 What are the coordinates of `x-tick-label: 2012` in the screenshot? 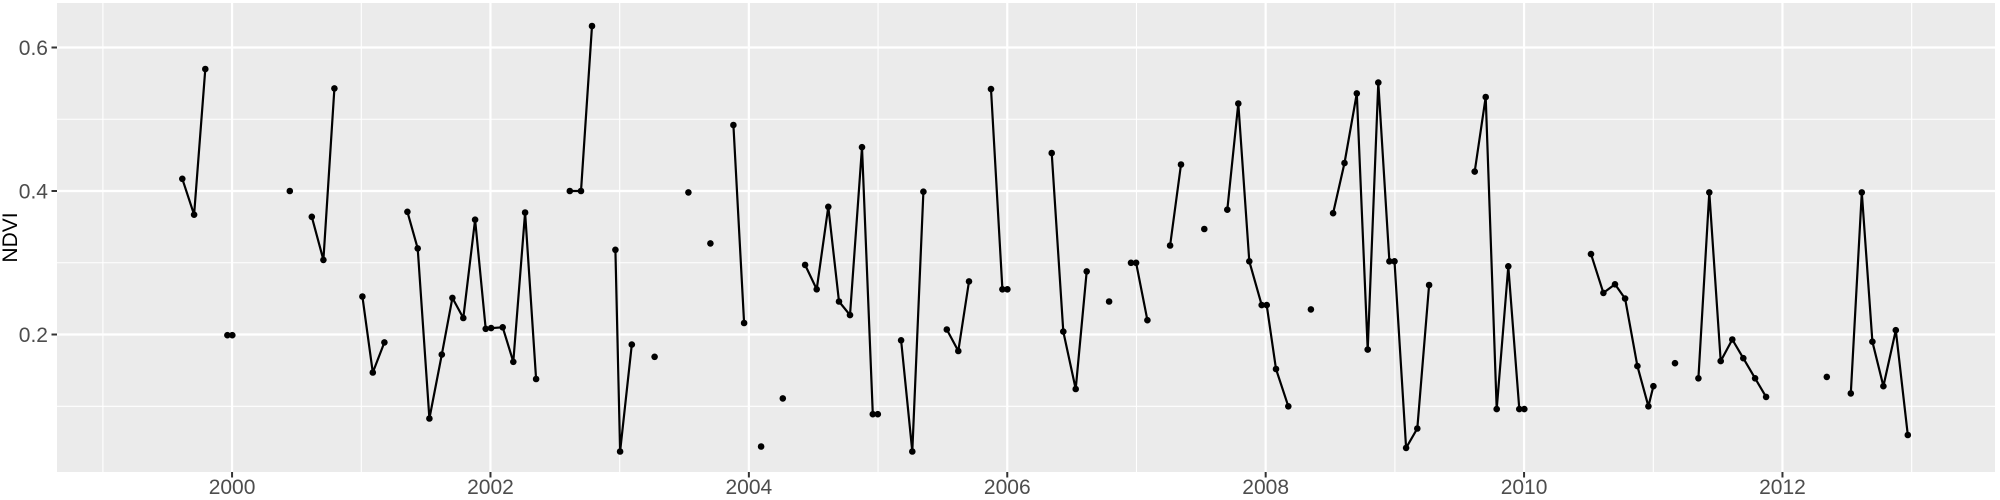 It's located at (1782, 487).